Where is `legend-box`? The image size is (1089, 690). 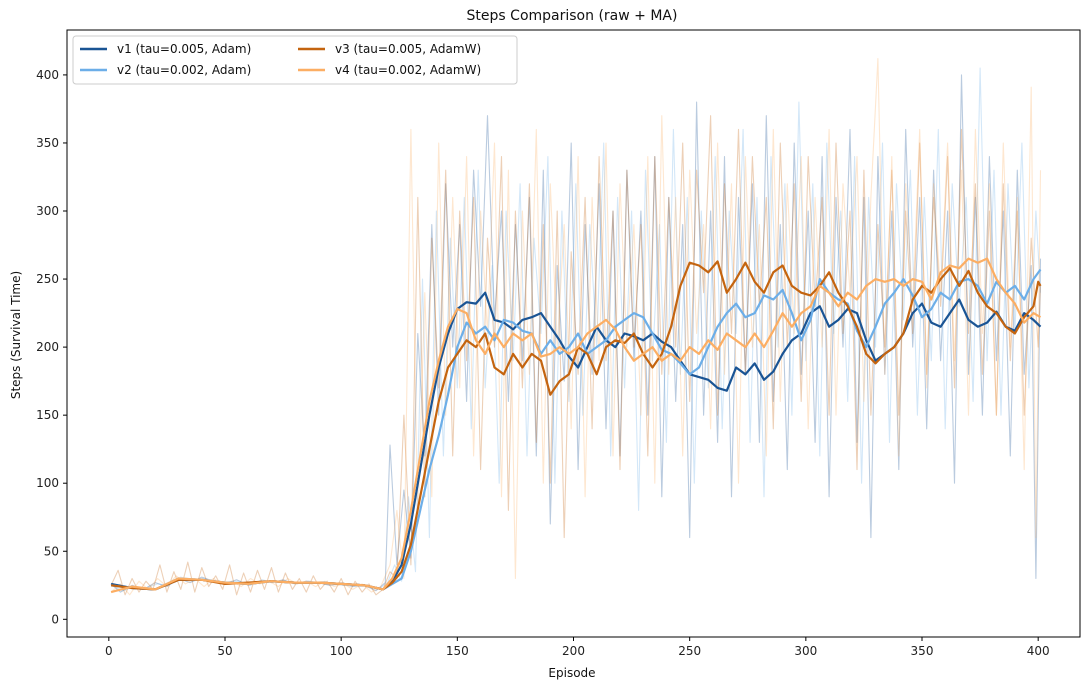 legend-box is located at coordinates (295, 60).